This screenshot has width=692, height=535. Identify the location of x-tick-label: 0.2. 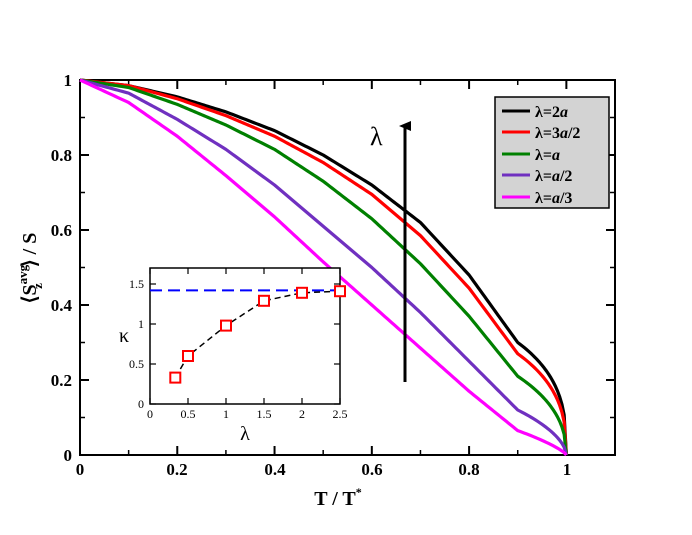
(176, 469).